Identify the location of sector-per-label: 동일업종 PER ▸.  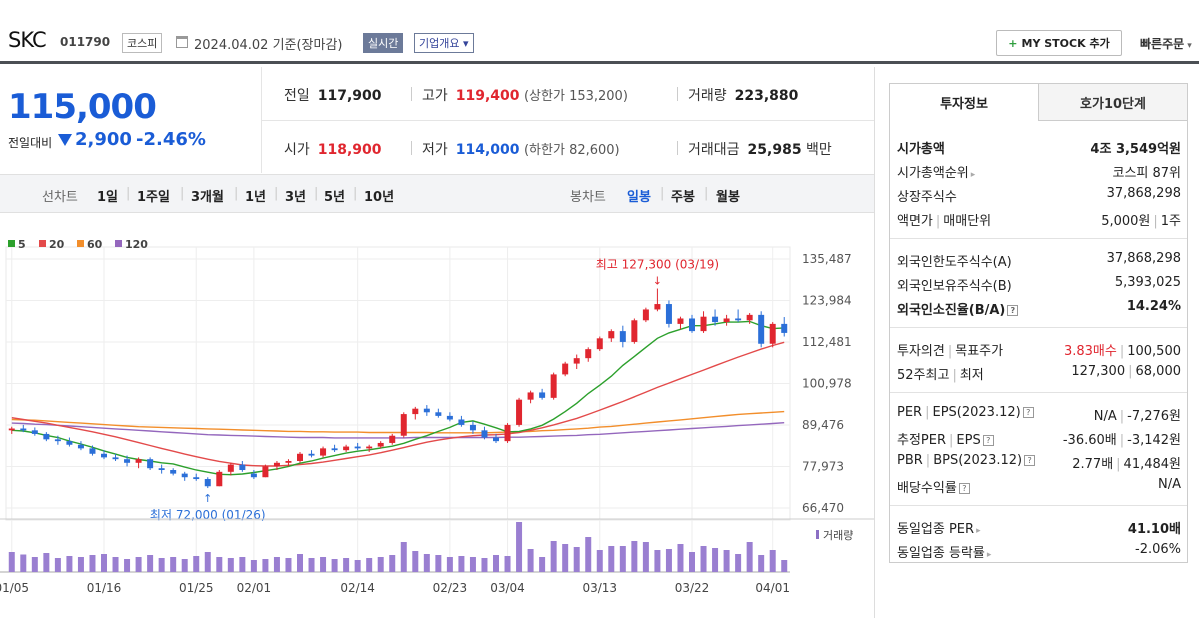
(939, 529).